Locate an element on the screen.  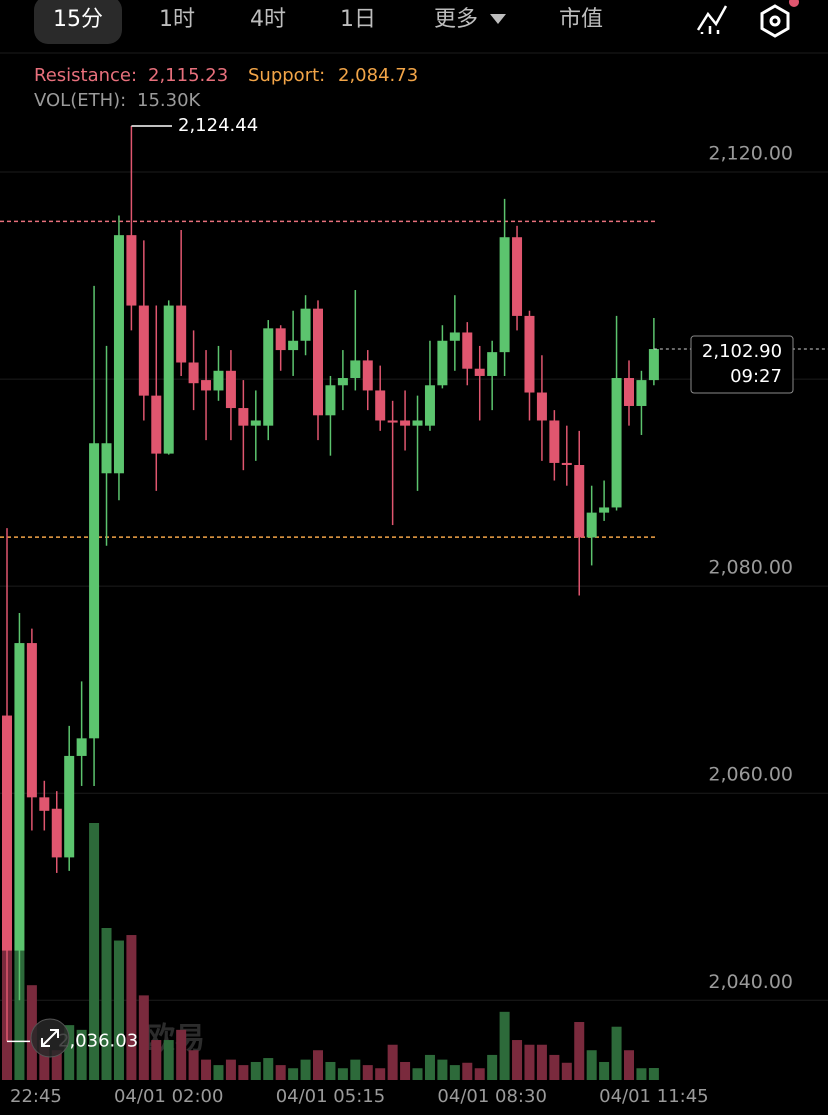
x-tick-label: 04/01 08:30 is located at coordinates (491, 1096).